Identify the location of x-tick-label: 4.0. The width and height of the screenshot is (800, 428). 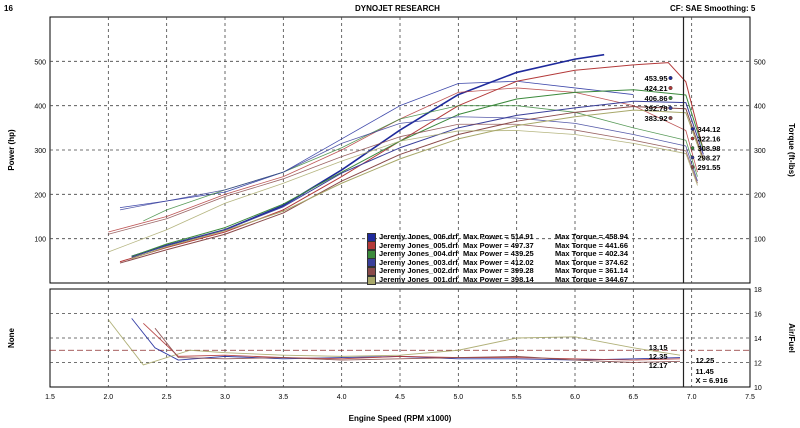
(342, 397).